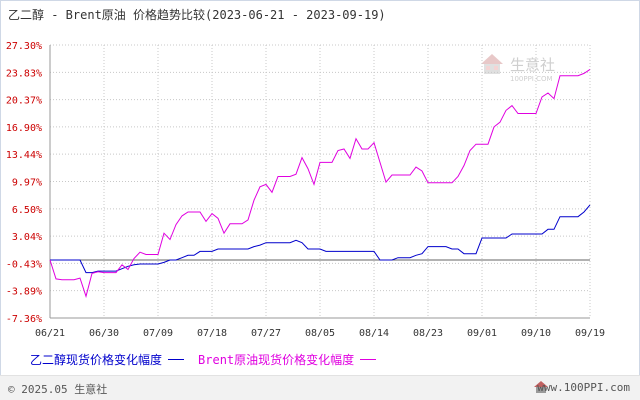 The width and height of the screenshot is (640, 400). Describe the element at coordinates (27, 183) in the screenshot. I see `y-tick-label: 9.97%` at that location.